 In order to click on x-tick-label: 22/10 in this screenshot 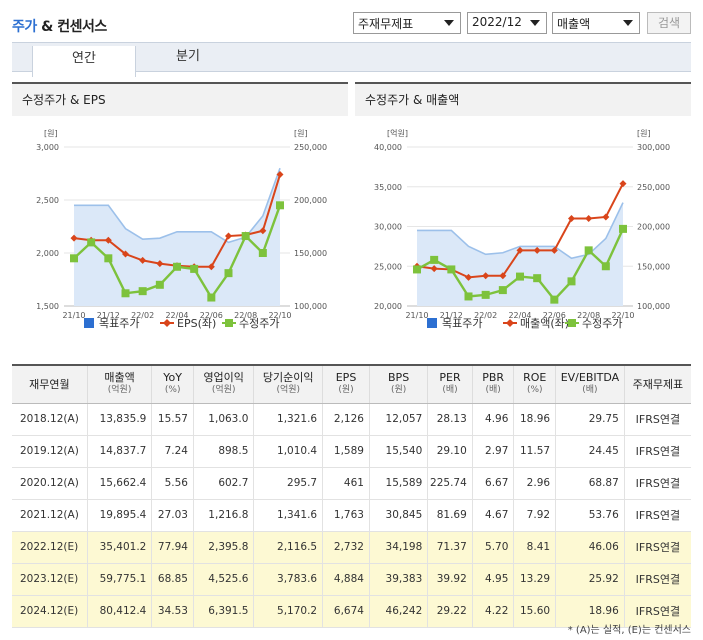, I will do `click(279, 315)`.